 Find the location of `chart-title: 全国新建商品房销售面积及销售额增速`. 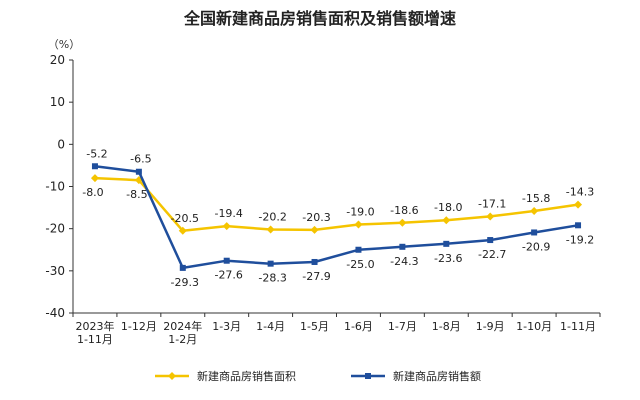

chart-title: 全国新建商品房销售面积及销售额增速 is located at coordinates (319, 18).